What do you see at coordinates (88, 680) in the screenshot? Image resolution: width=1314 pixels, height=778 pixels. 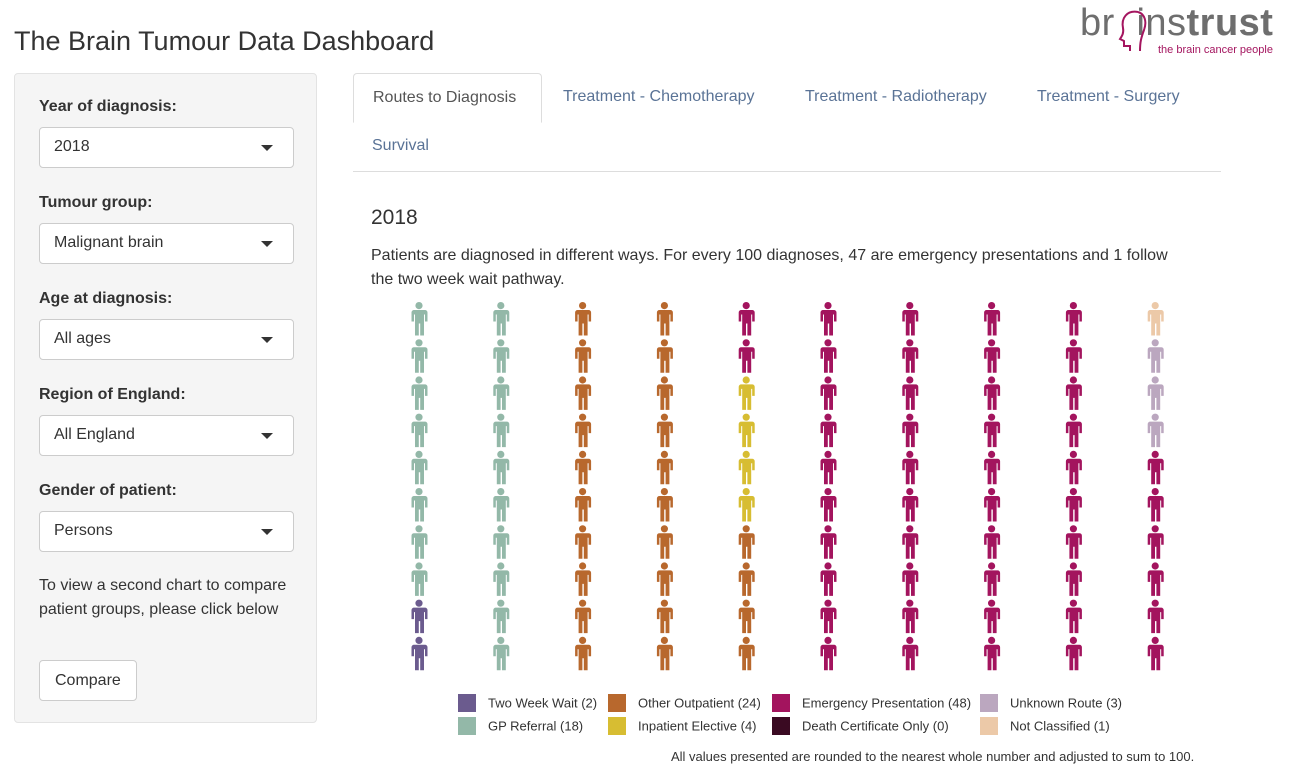 I see `compare-button: Compare` at bounding box center [88, 680].